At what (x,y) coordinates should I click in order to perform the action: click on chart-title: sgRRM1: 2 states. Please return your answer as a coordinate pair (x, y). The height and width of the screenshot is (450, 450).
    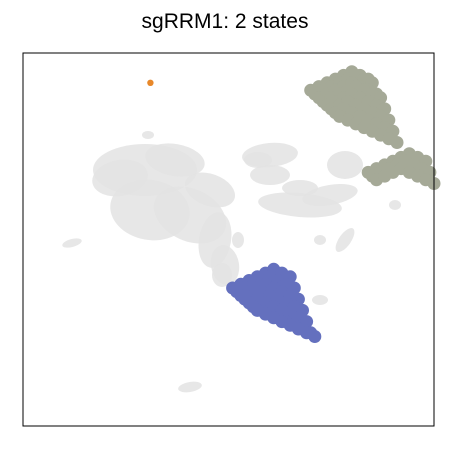
    Looking at the image, I should click on (225, 21).